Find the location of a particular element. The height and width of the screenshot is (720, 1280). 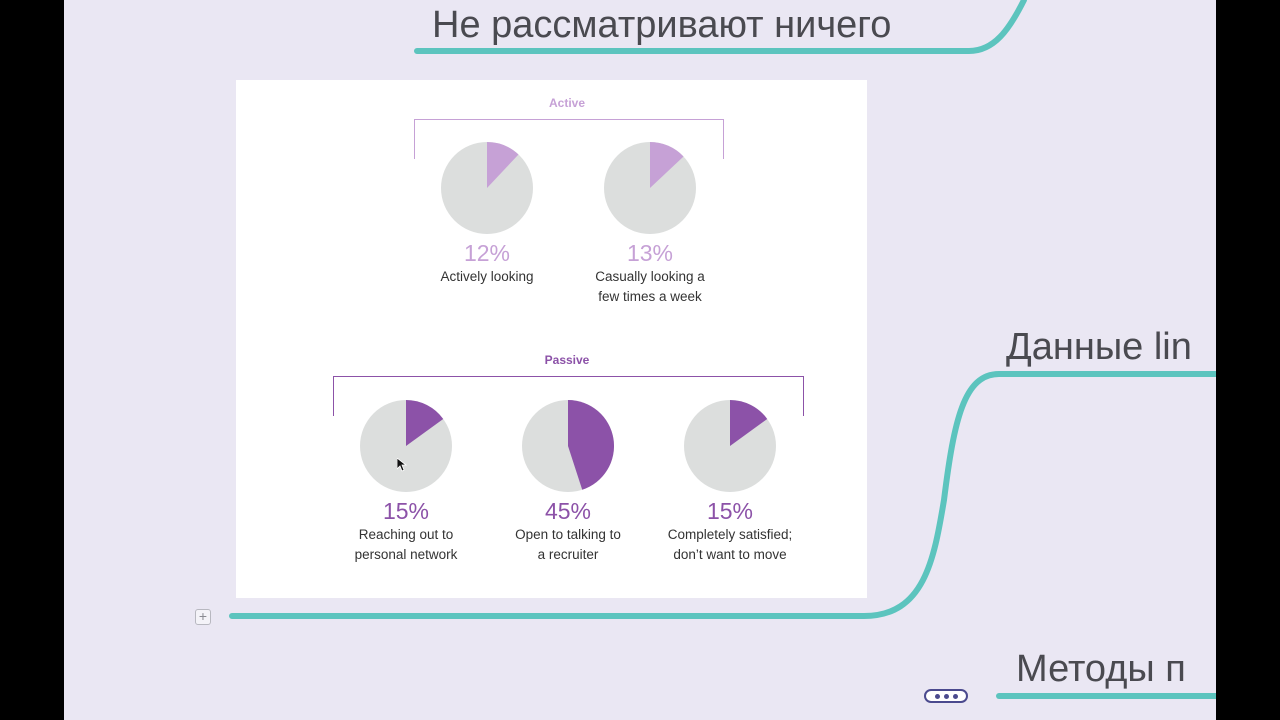

pie-percent: 45% is located at coordinates (568, 511).